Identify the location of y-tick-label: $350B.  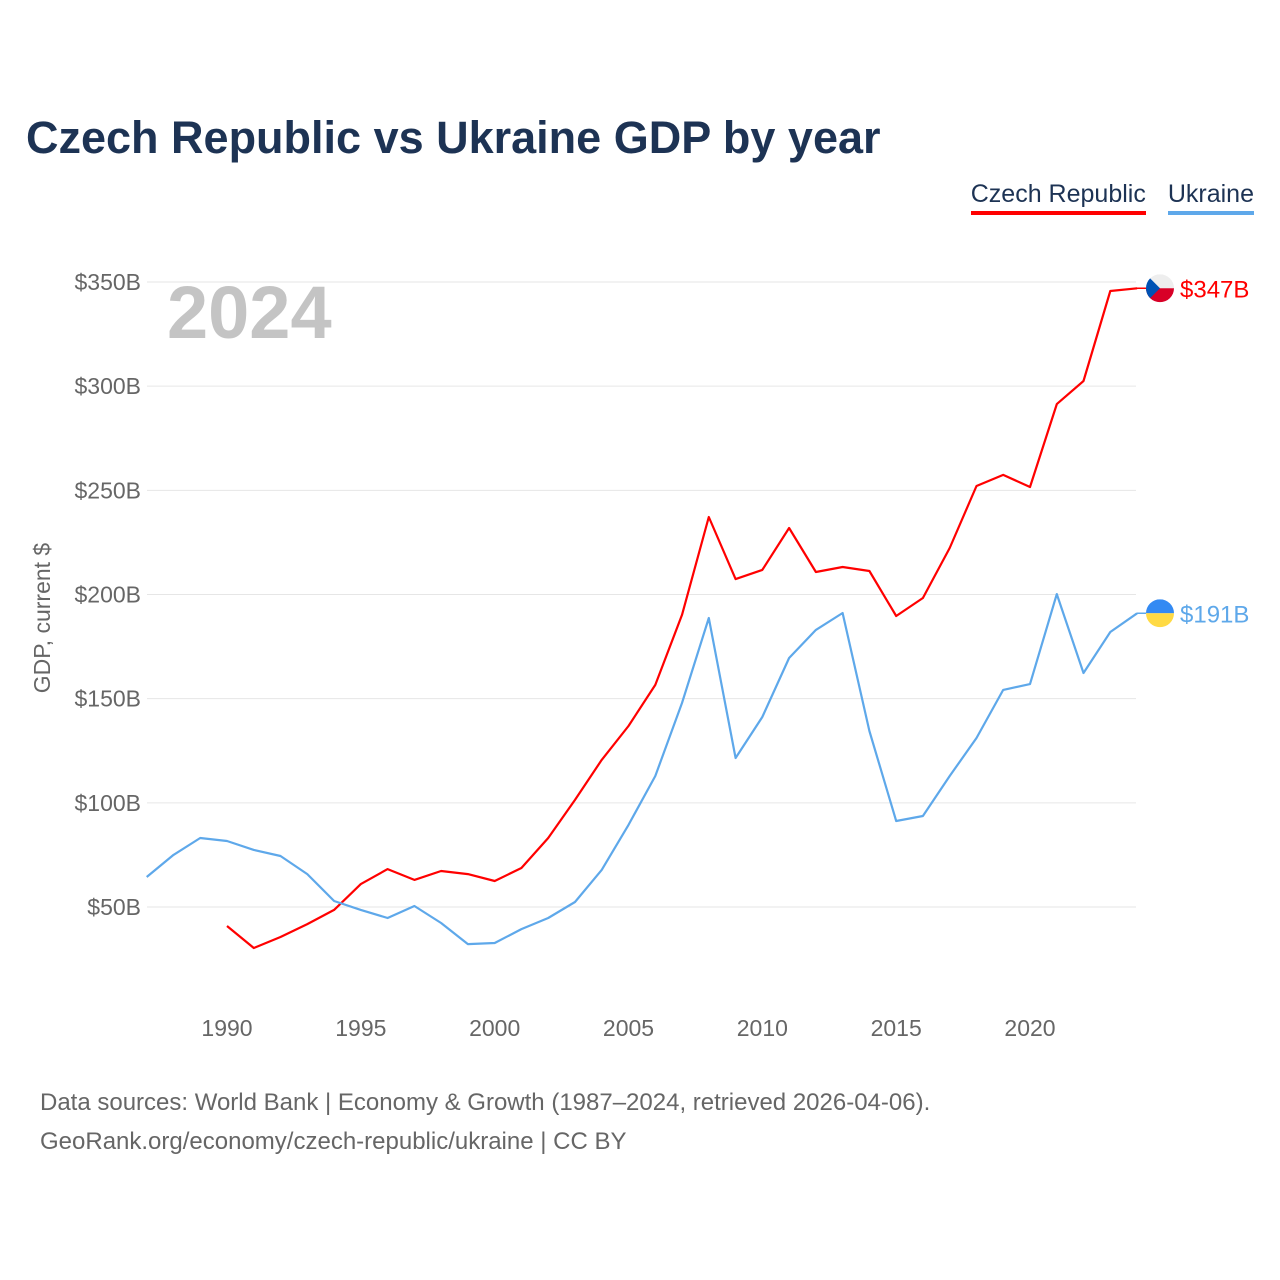
(107, 282).